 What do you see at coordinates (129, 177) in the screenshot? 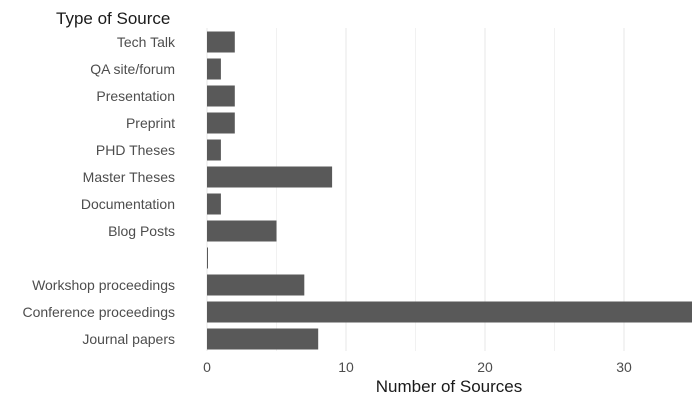
I see `category-label: Master Theses` at bounding box center [129, 177].